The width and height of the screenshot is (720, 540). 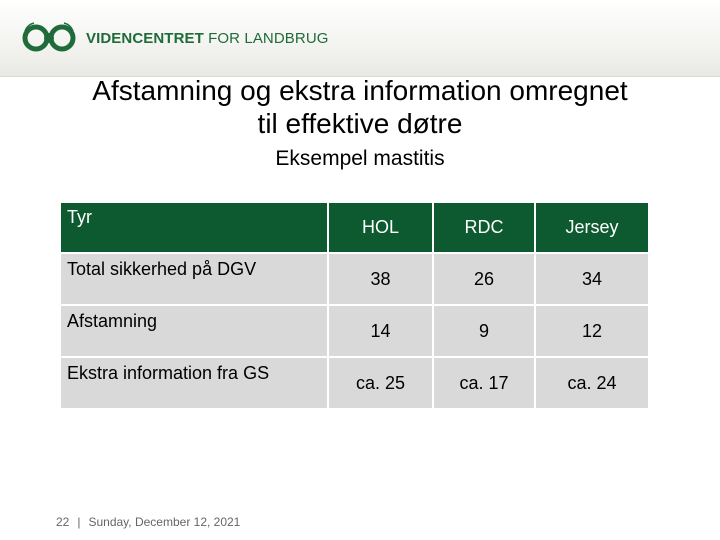 I want to click on page-number: 22, so click(x=63, y=522).